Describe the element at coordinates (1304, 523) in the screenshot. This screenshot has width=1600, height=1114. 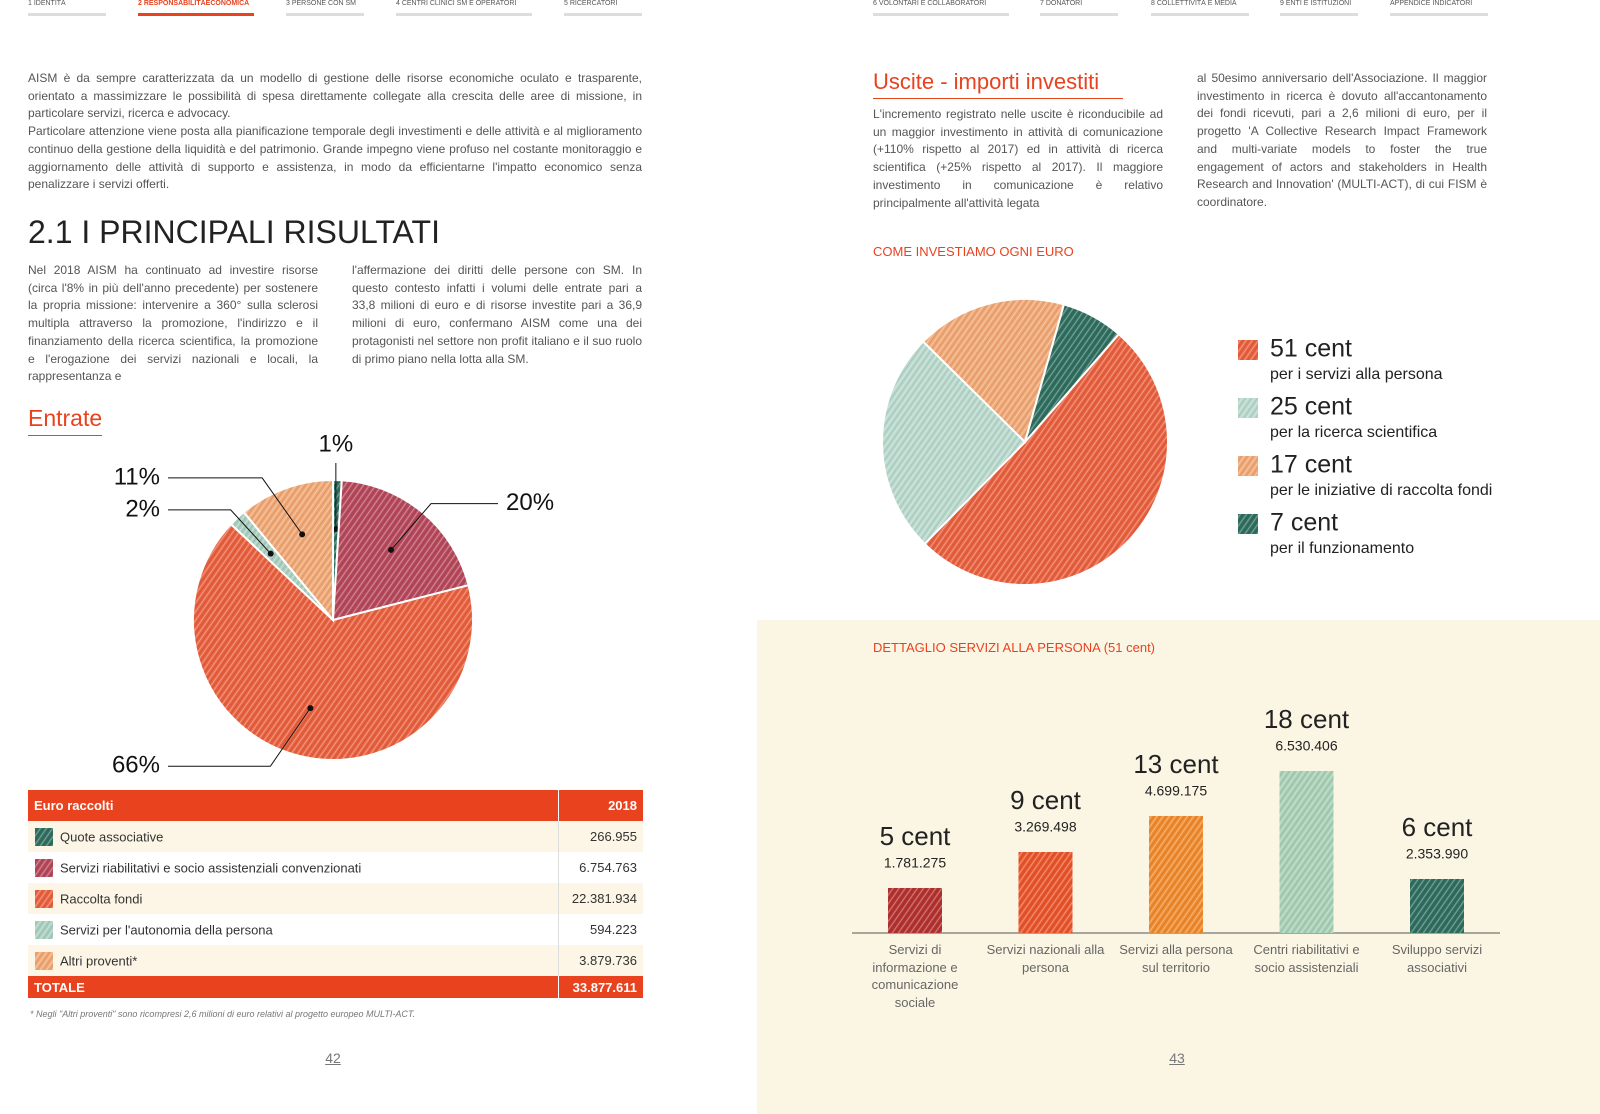
I see `legend-value: 7 cent` at that location.